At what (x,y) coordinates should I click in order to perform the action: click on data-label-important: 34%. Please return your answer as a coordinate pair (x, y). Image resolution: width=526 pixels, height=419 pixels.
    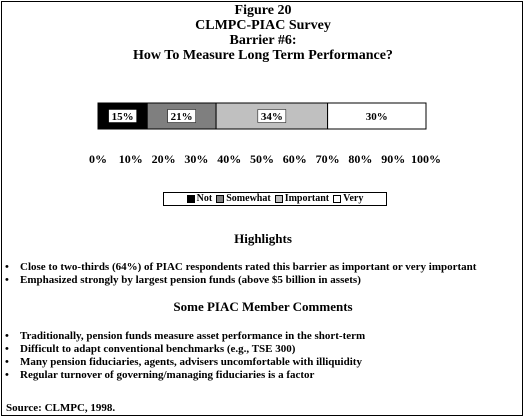
    Looking at the image, I should click on (272, 117).